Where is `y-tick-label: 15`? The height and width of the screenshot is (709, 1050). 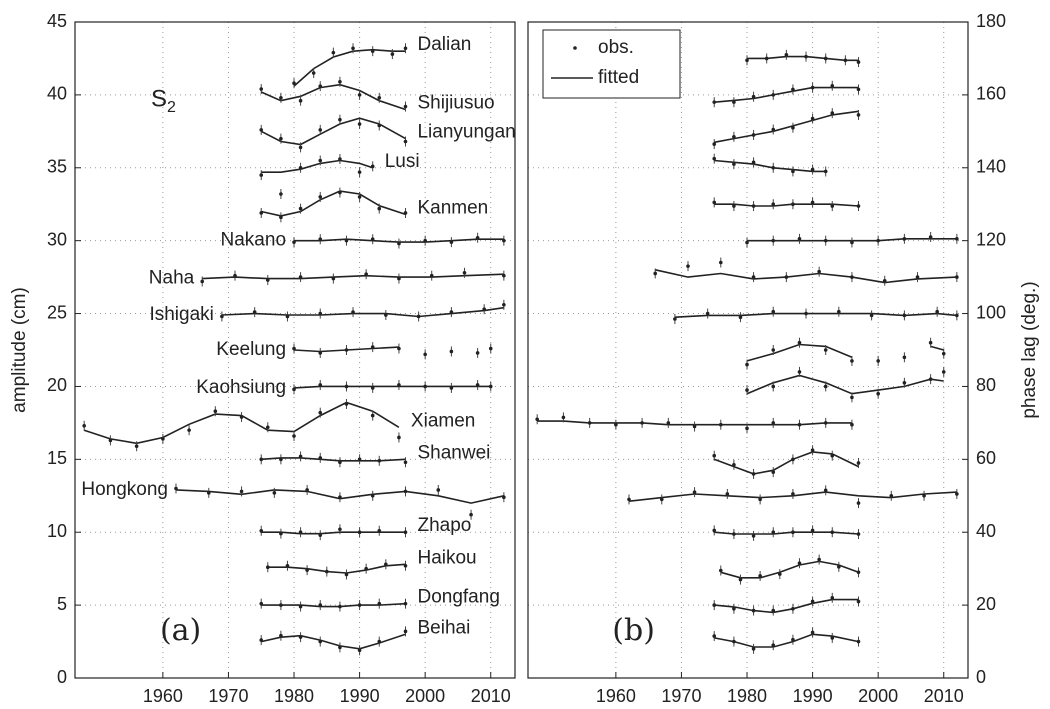 y-tick-label: 15 is located at coordinates (57, 458).